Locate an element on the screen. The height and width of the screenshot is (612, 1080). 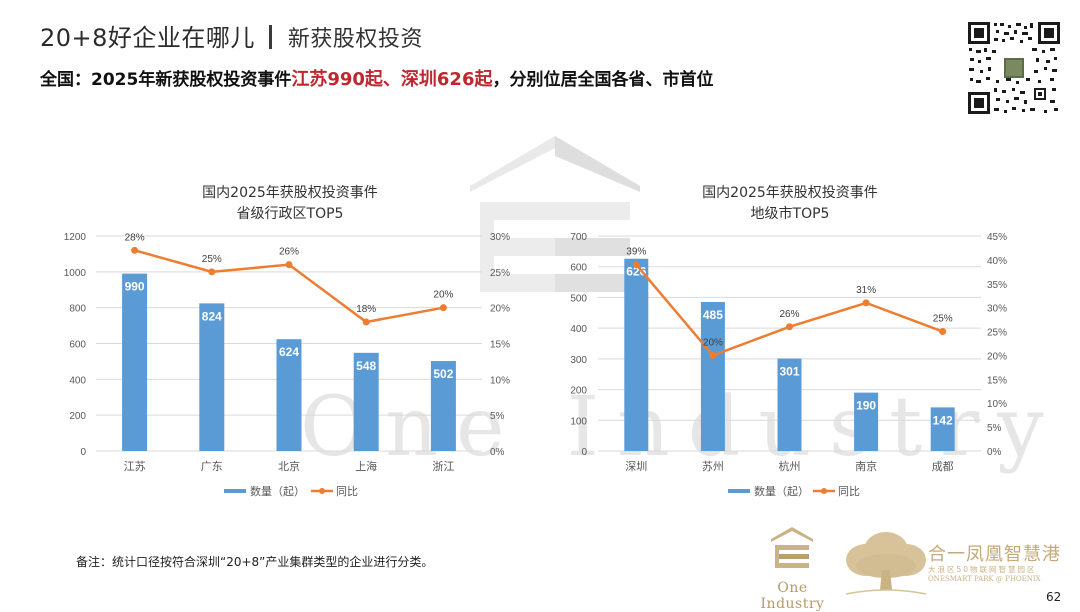
right-axis-tick: 45% is located at coordinates (997, 237).